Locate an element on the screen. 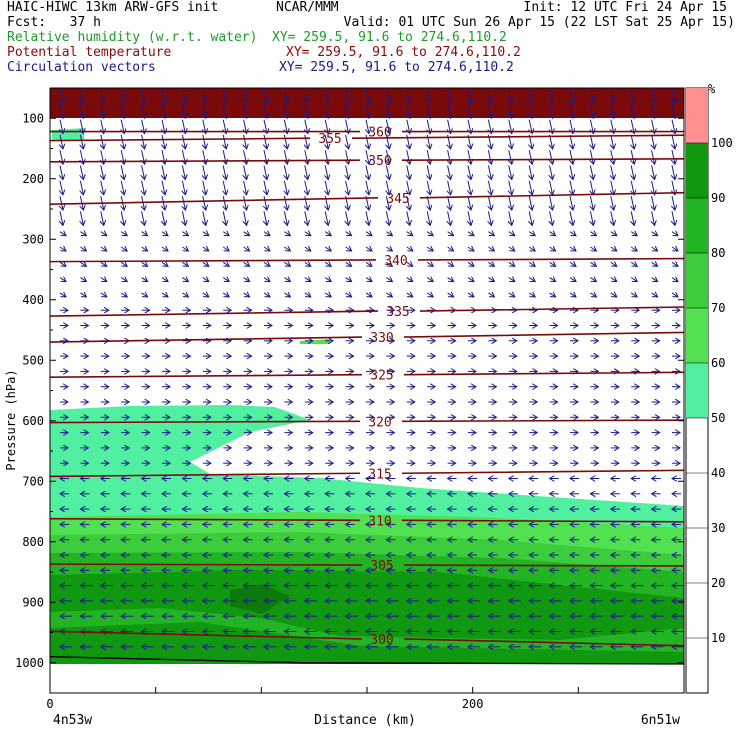 This screenshot has width=740, height=740. y-tick-label: 800 is located at coordinates (33, 542).